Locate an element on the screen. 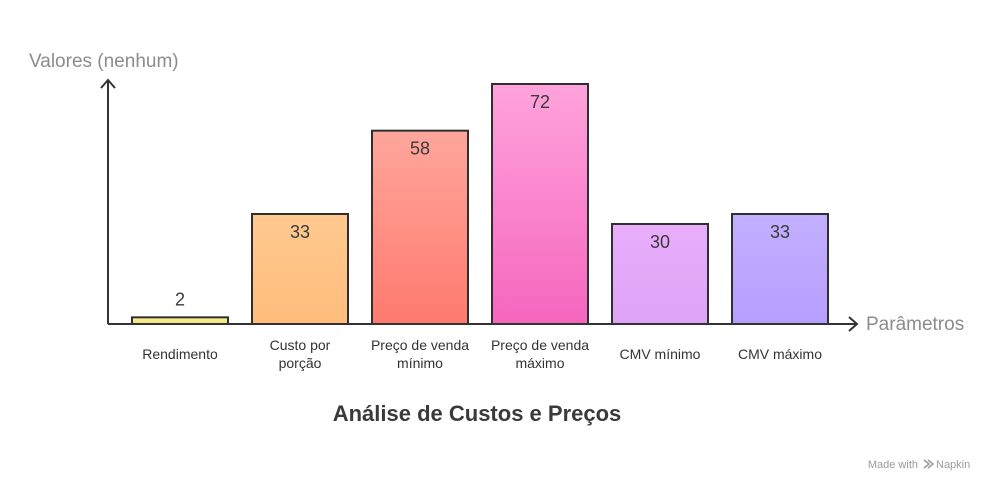  category-label-line: CMV mínimo is located at coordinates (660, 354).